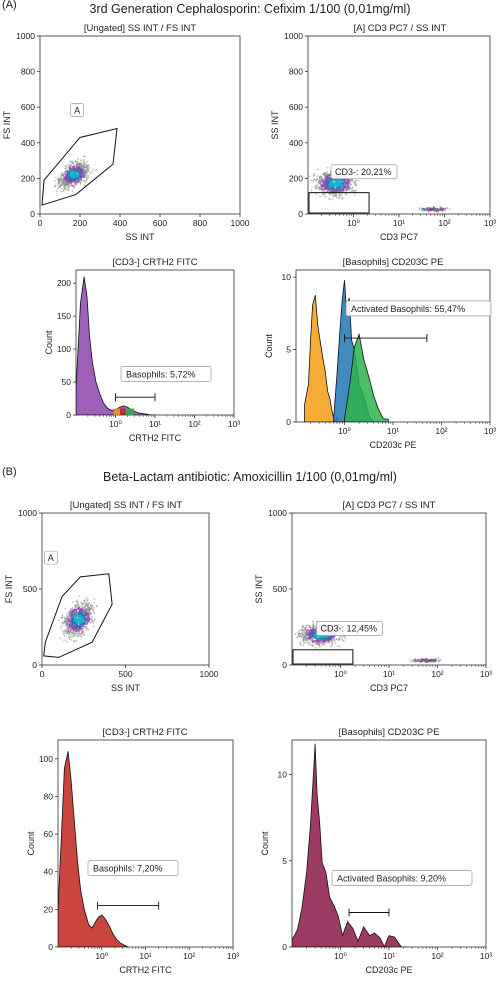 The height and width of the screenshot is (982, 500). Describe the element at coordinates (93, 849) in the screenshot. I see `histogram-series` at that location.